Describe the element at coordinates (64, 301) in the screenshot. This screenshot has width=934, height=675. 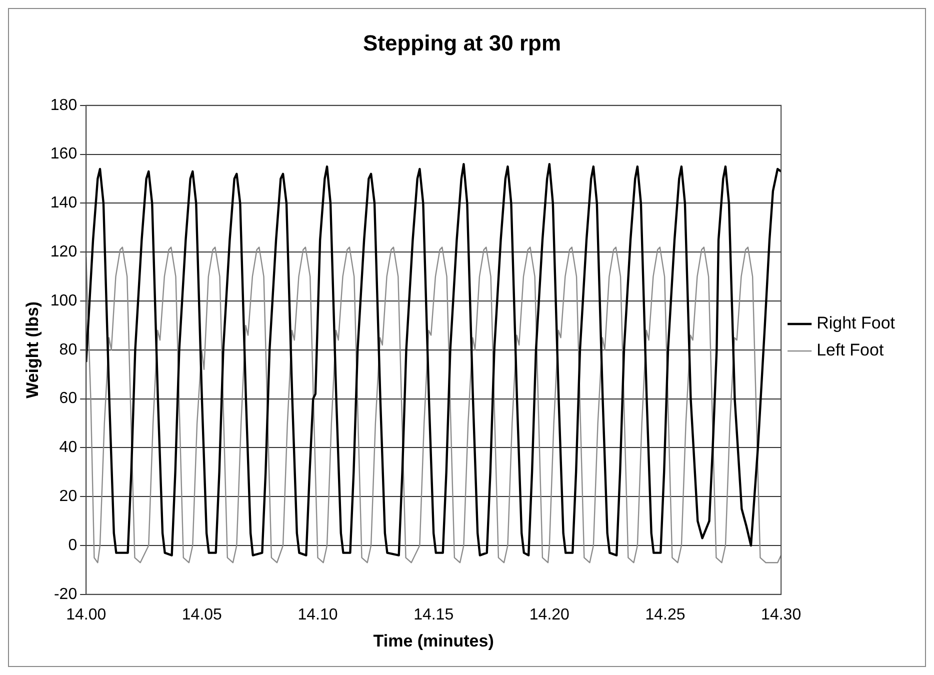
I see `y-tick-label: 100` at that location.